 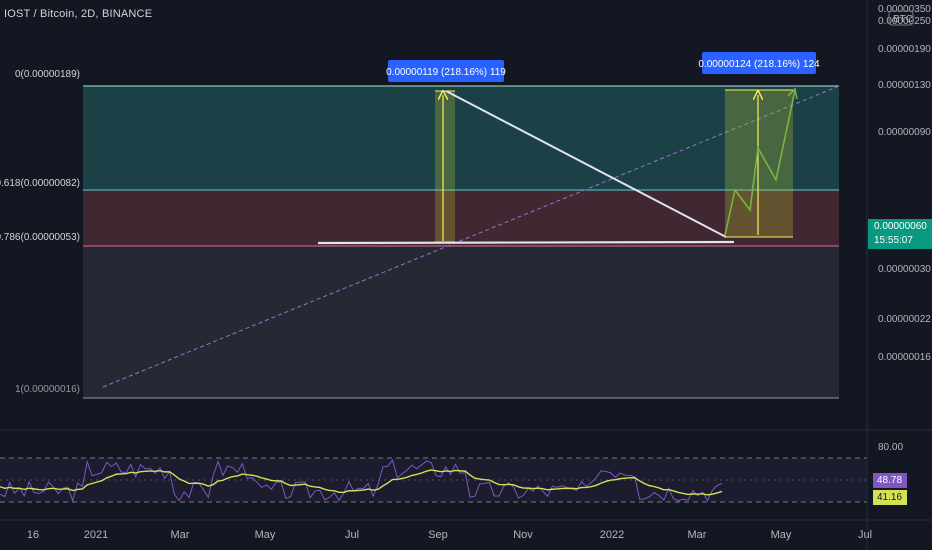 I want to click on time-tick-label: Sep, so click(x=438, y=535).